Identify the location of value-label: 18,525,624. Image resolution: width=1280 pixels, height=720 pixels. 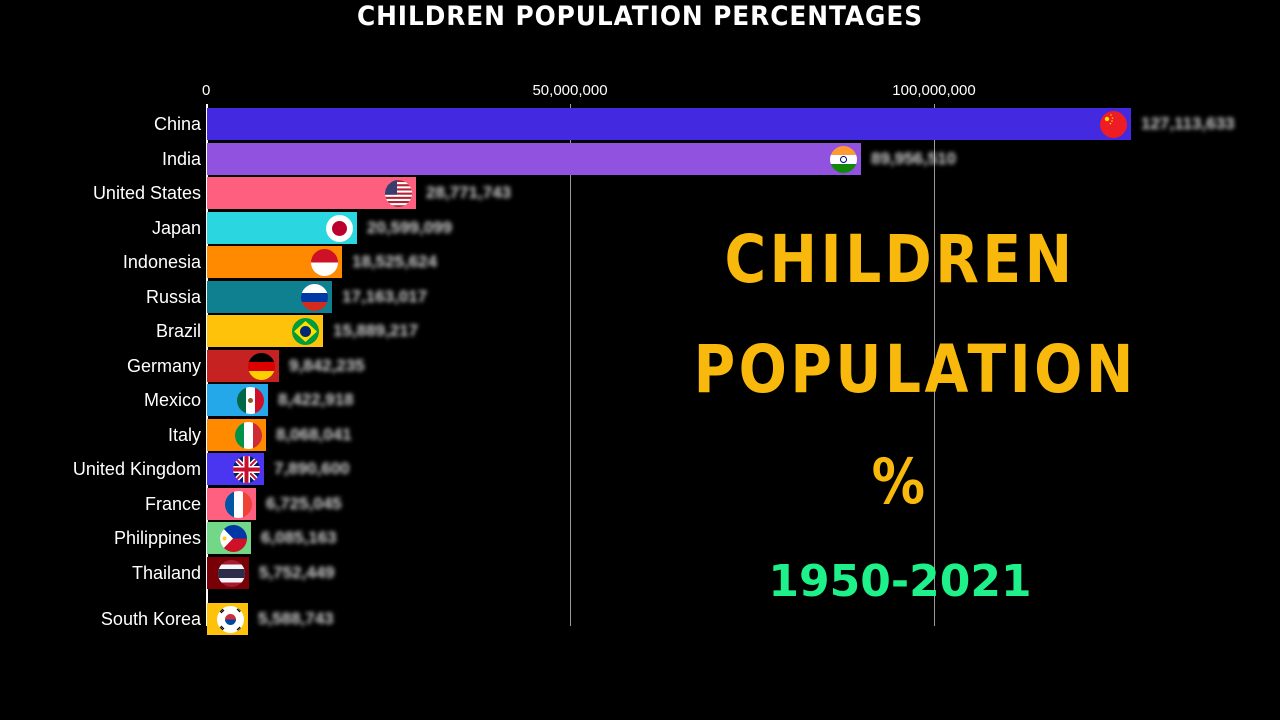
(395, 261).